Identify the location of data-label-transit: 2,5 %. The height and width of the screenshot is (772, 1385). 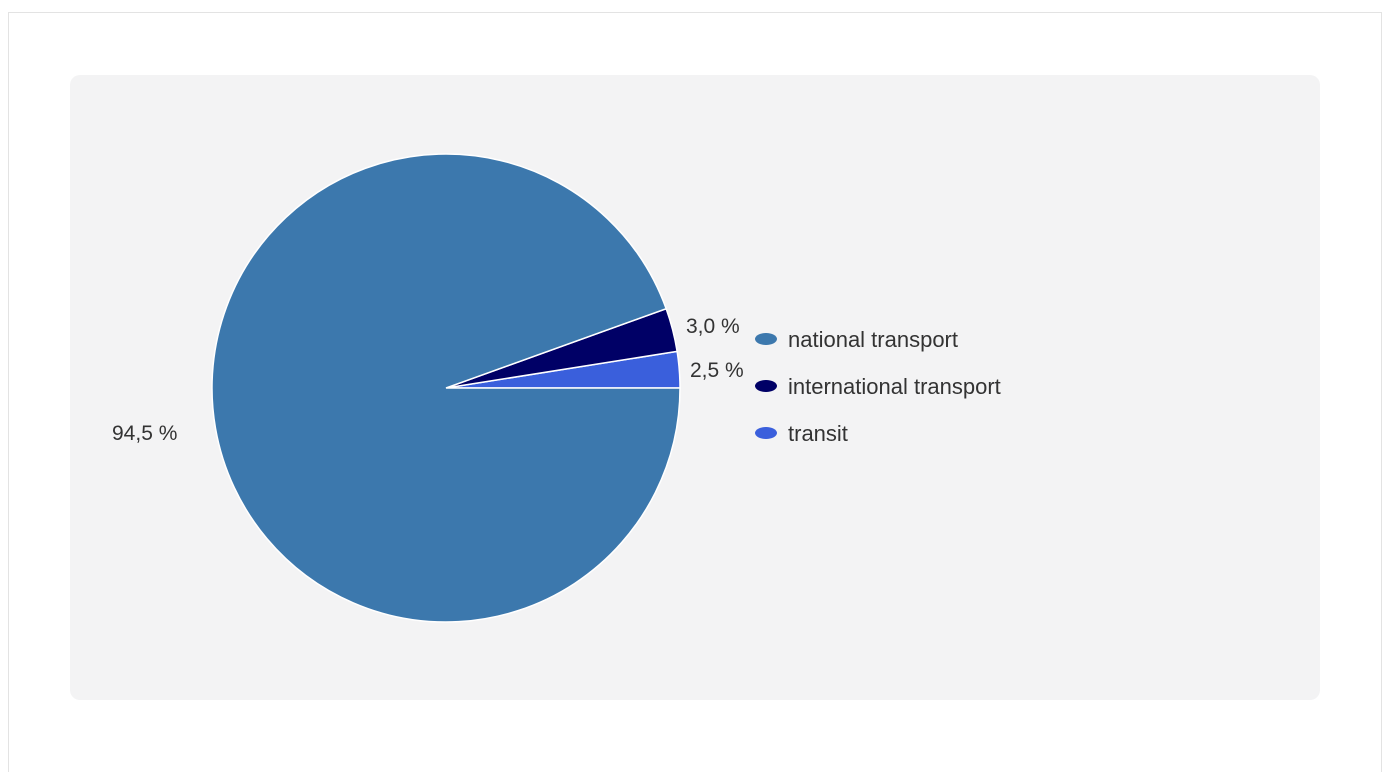
(717, 370).